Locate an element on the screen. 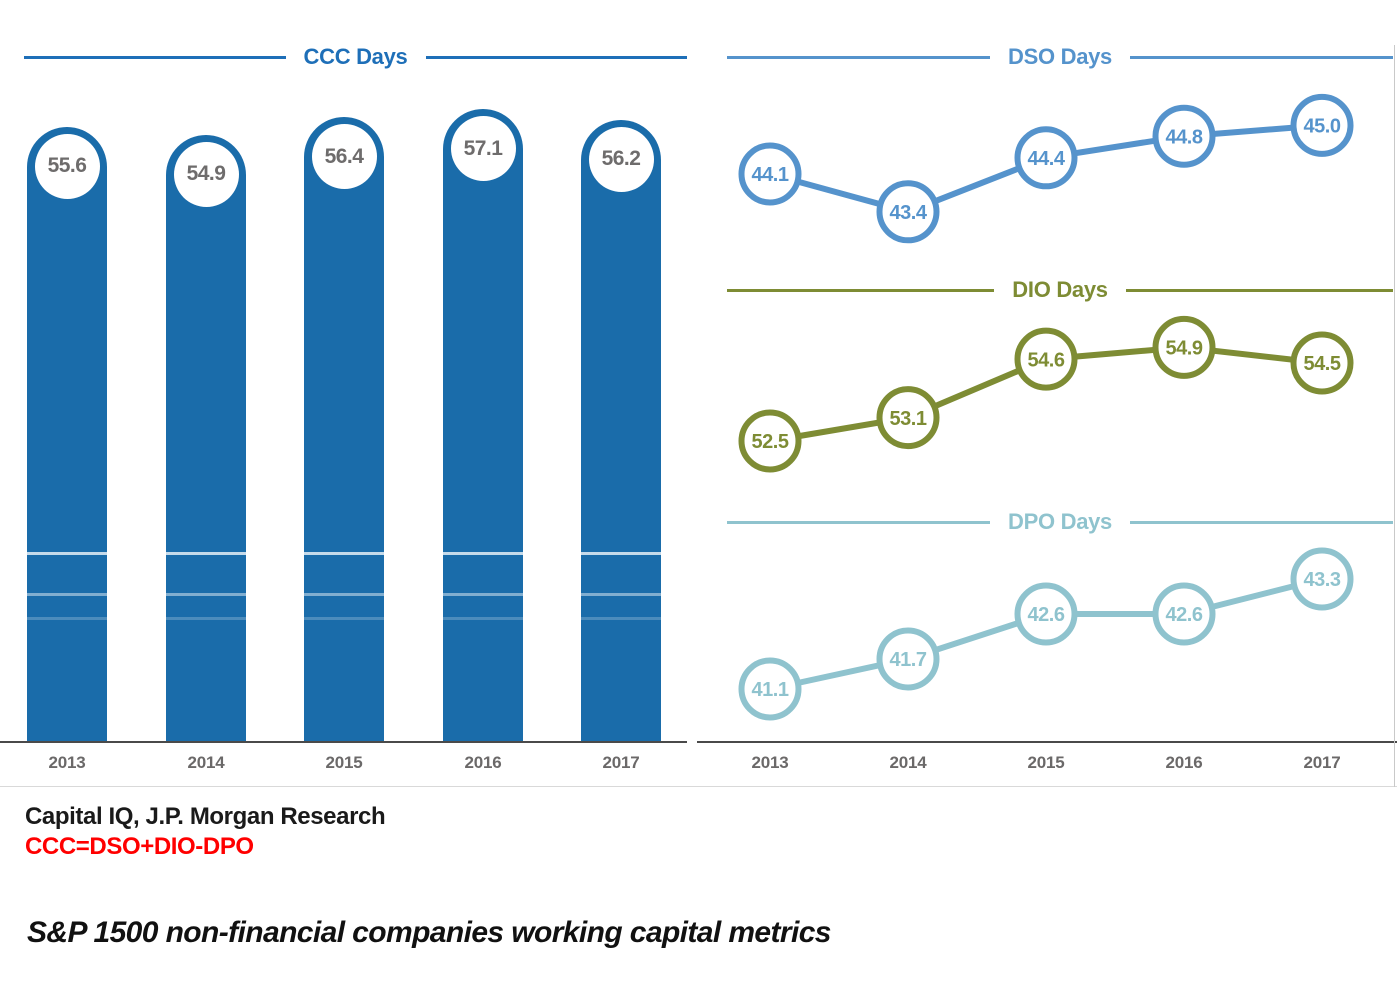  data-point-value-label: 44.4 is located at coordinates (1047, 159).